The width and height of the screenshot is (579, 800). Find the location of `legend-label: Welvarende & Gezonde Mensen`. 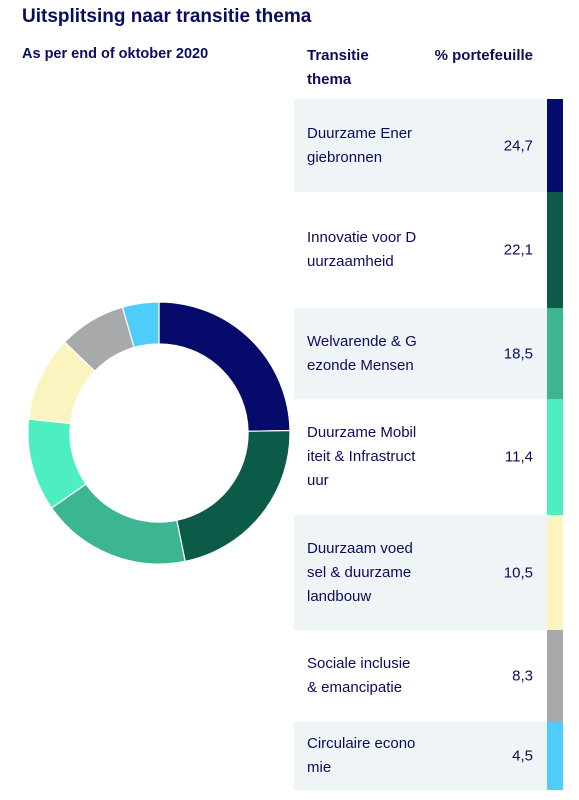

legend-label: Welvarende & Gezonde Mensen is located at coordinates (362, 353).